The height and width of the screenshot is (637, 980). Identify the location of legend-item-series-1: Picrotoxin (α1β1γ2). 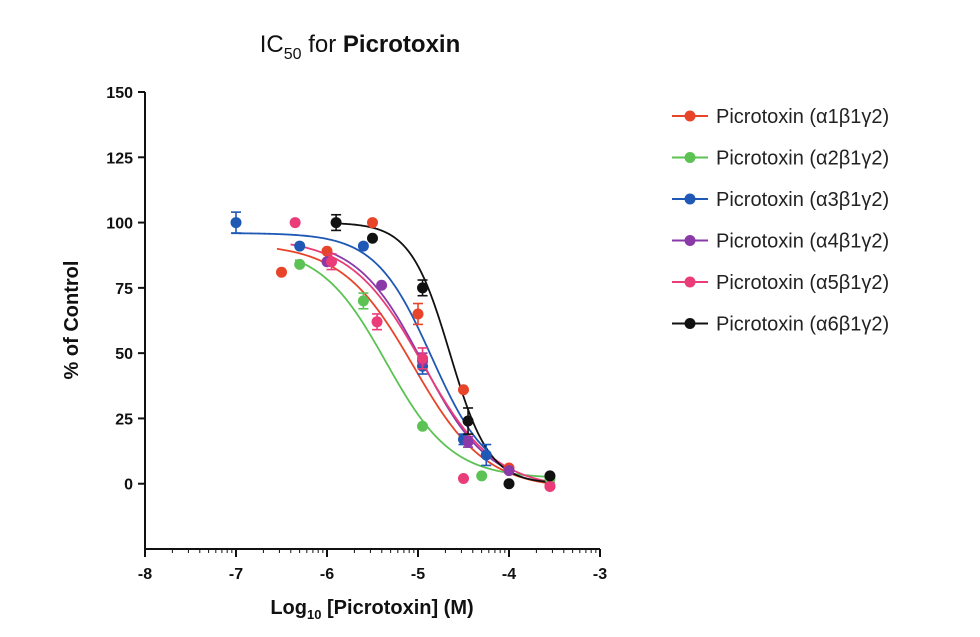
(780, 117).